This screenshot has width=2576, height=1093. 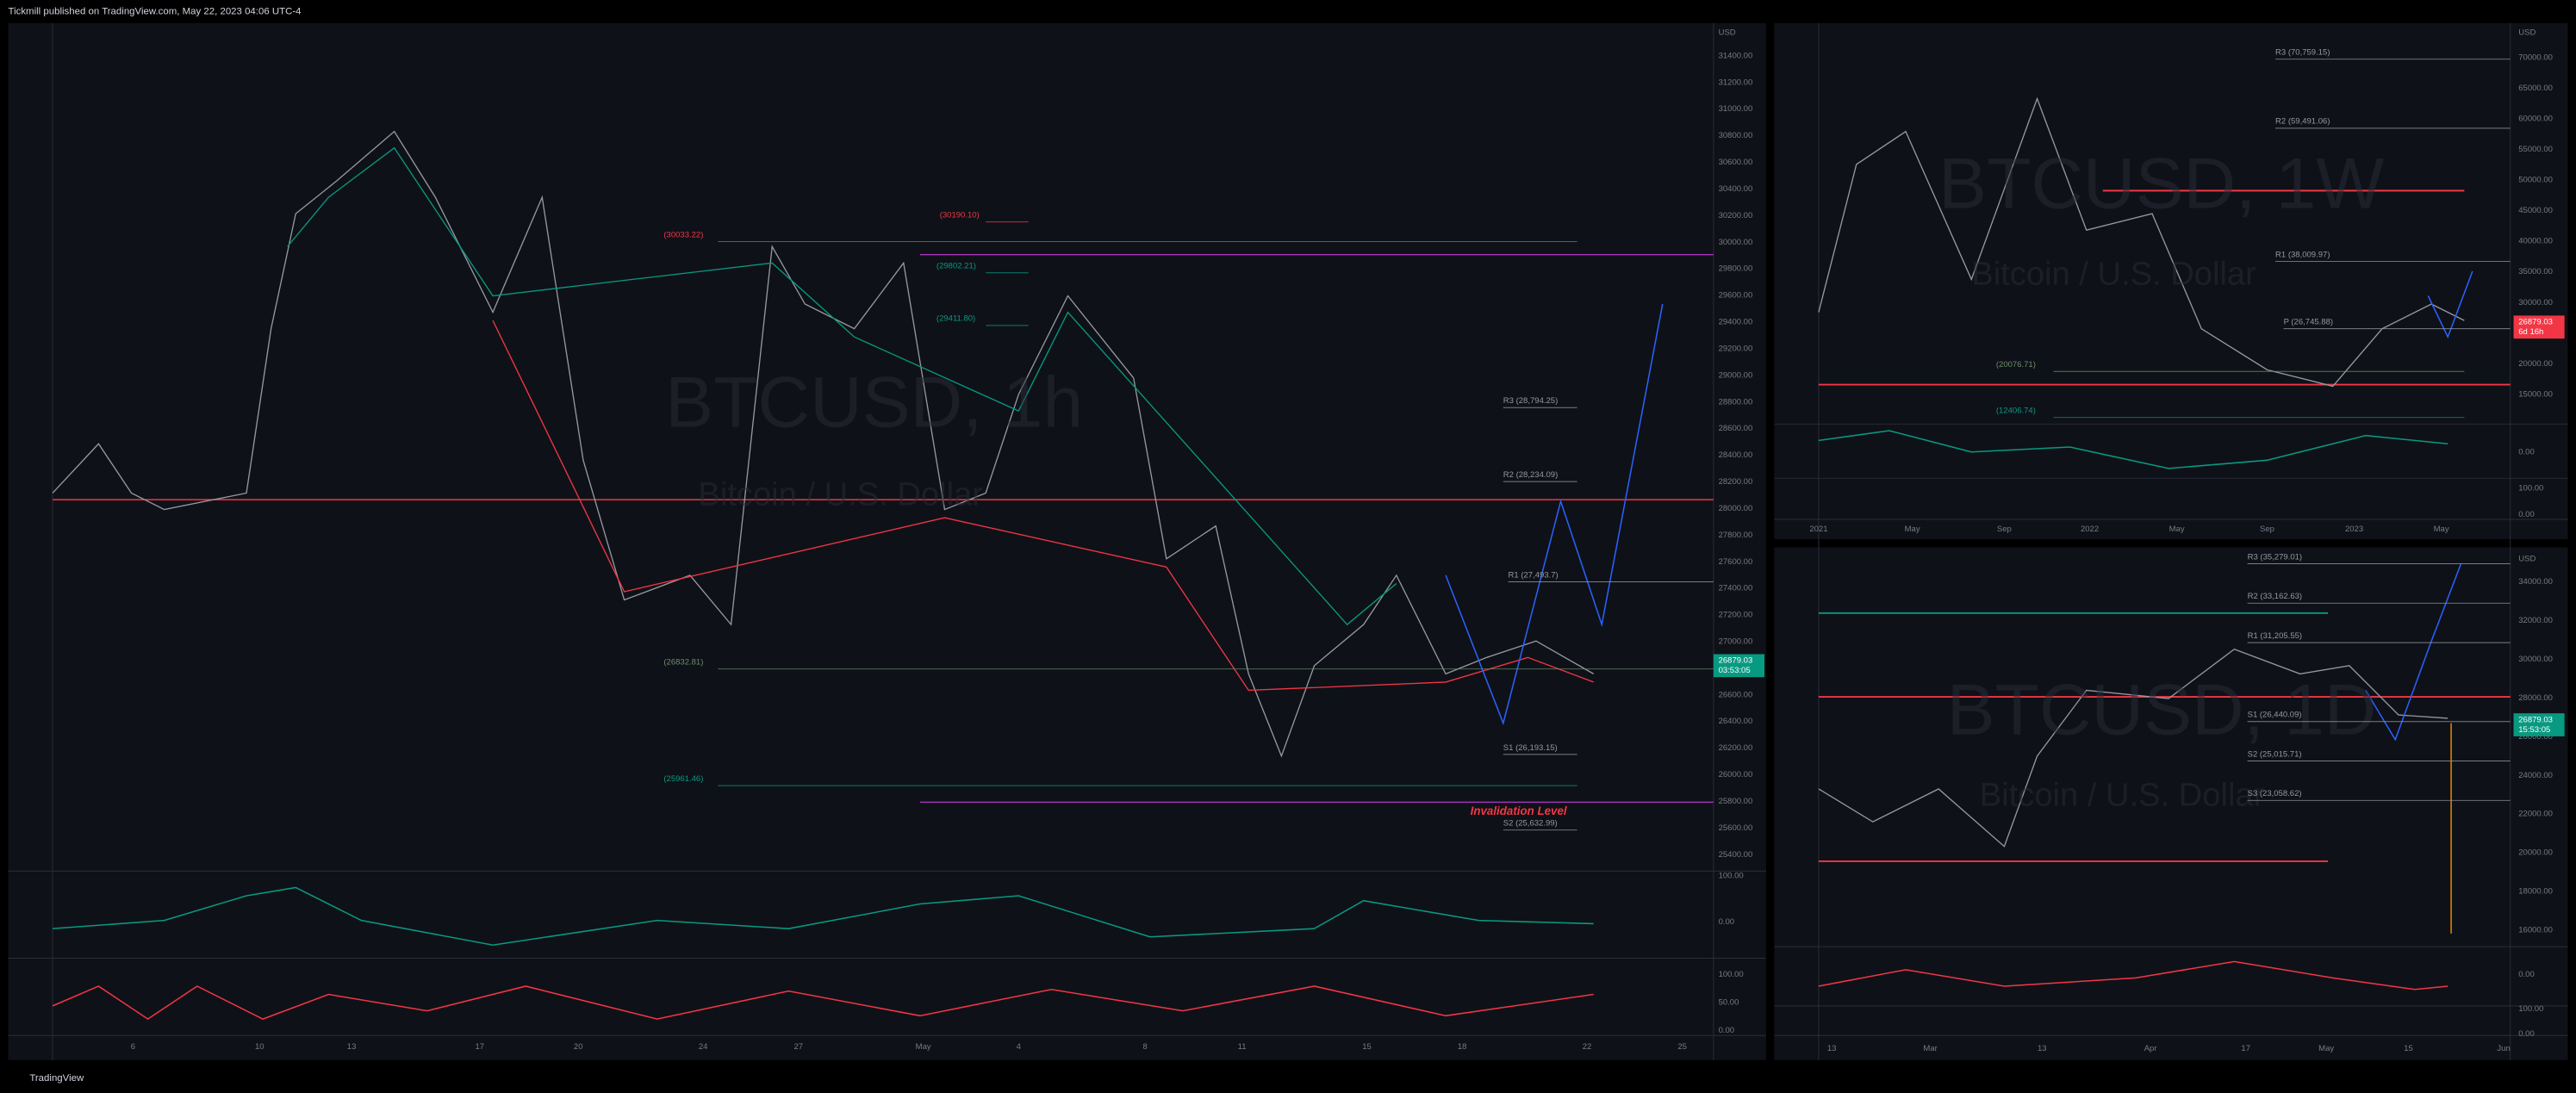 What do you see at coordinates (2161, 183) in the screenshot?
I see `watermark: BTCUSD, 1W` at bounding box center [2161, 183].